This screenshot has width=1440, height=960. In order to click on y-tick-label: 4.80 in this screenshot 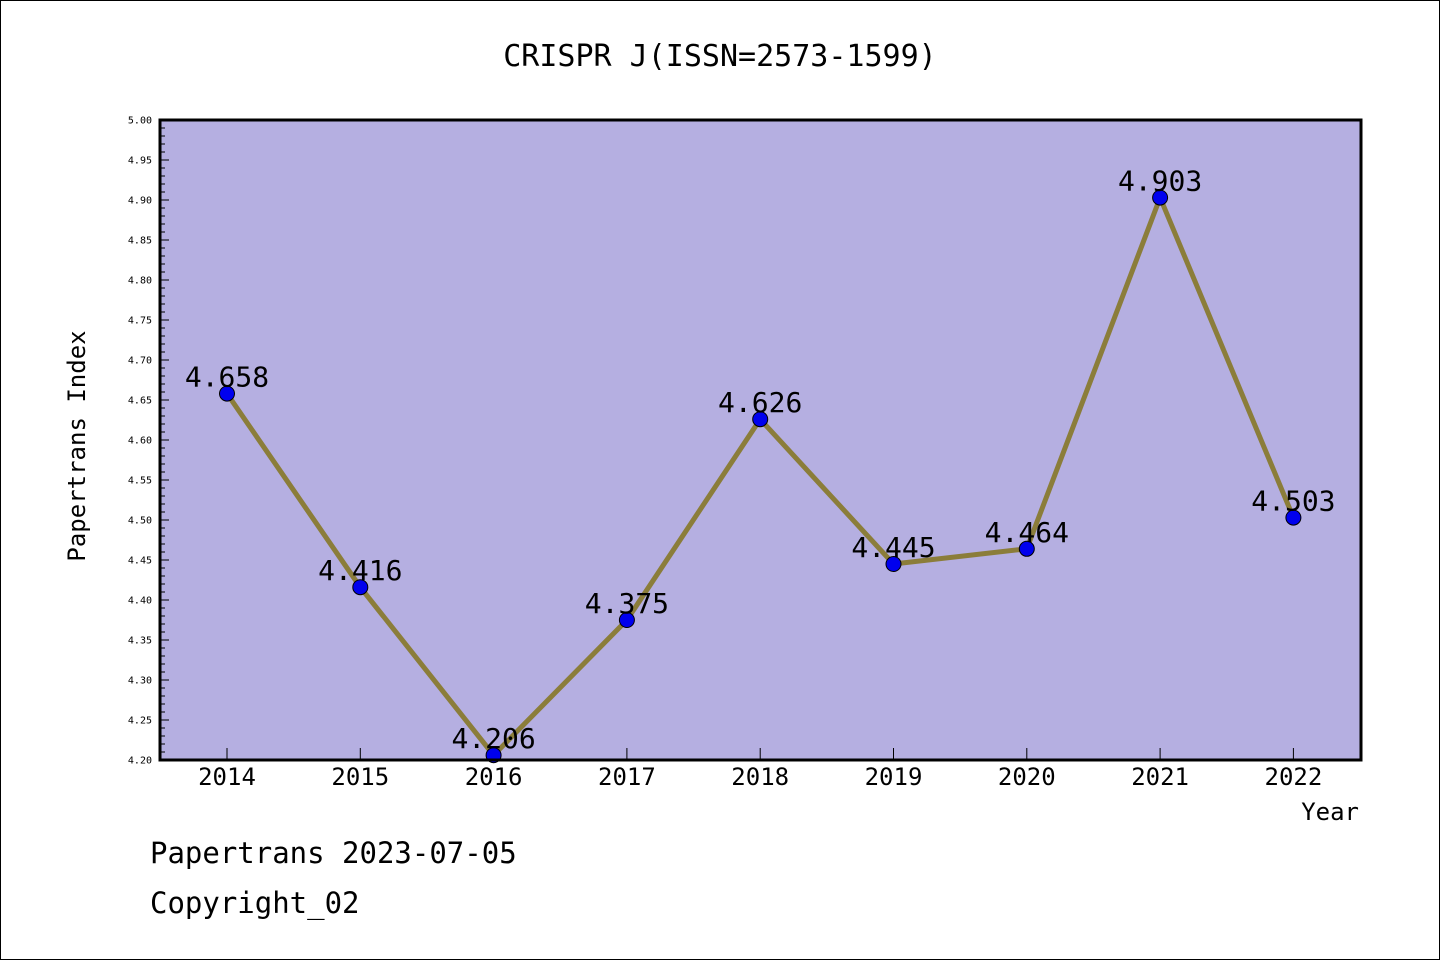, I will do `click(140, 281)`.